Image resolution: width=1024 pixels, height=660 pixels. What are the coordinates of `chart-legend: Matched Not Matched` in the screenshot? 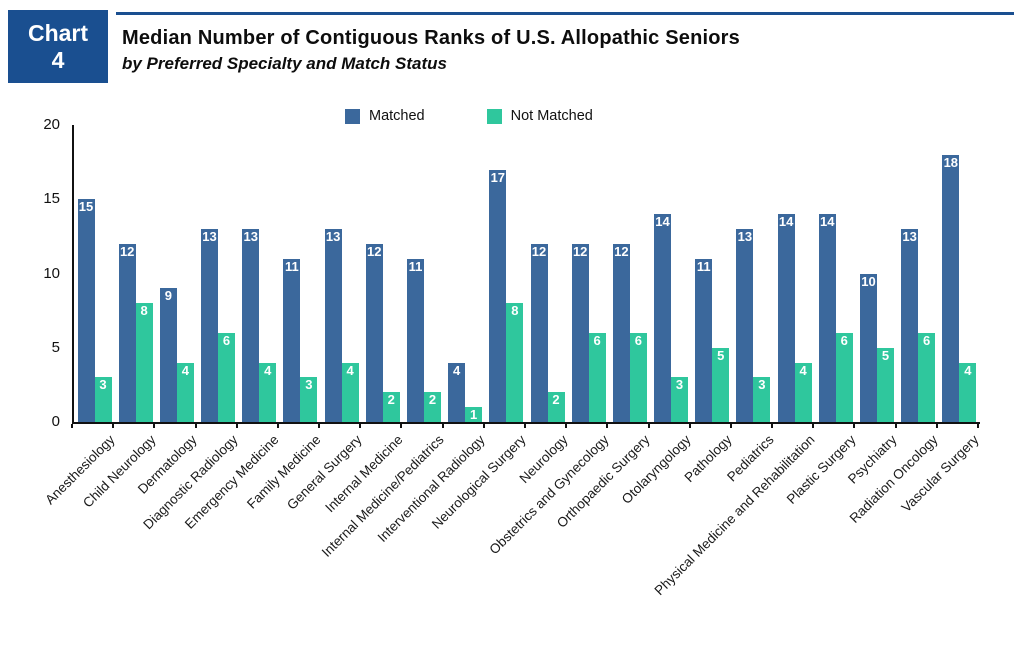 It's located at (469, 116).